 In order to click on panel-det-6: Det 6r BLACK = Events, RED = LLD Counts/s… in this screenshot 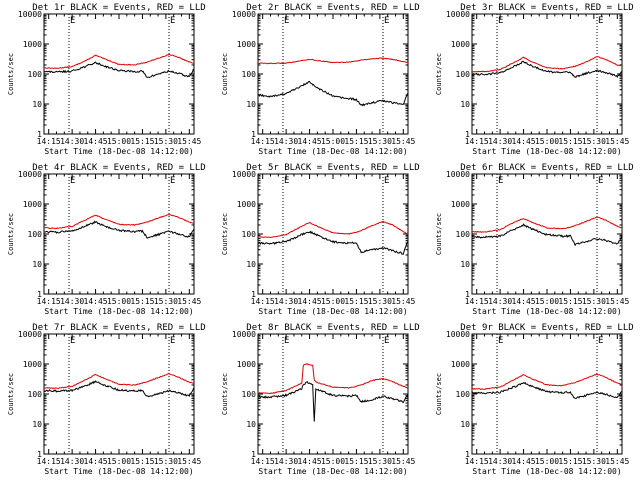, I will do `click(534, 239)`.